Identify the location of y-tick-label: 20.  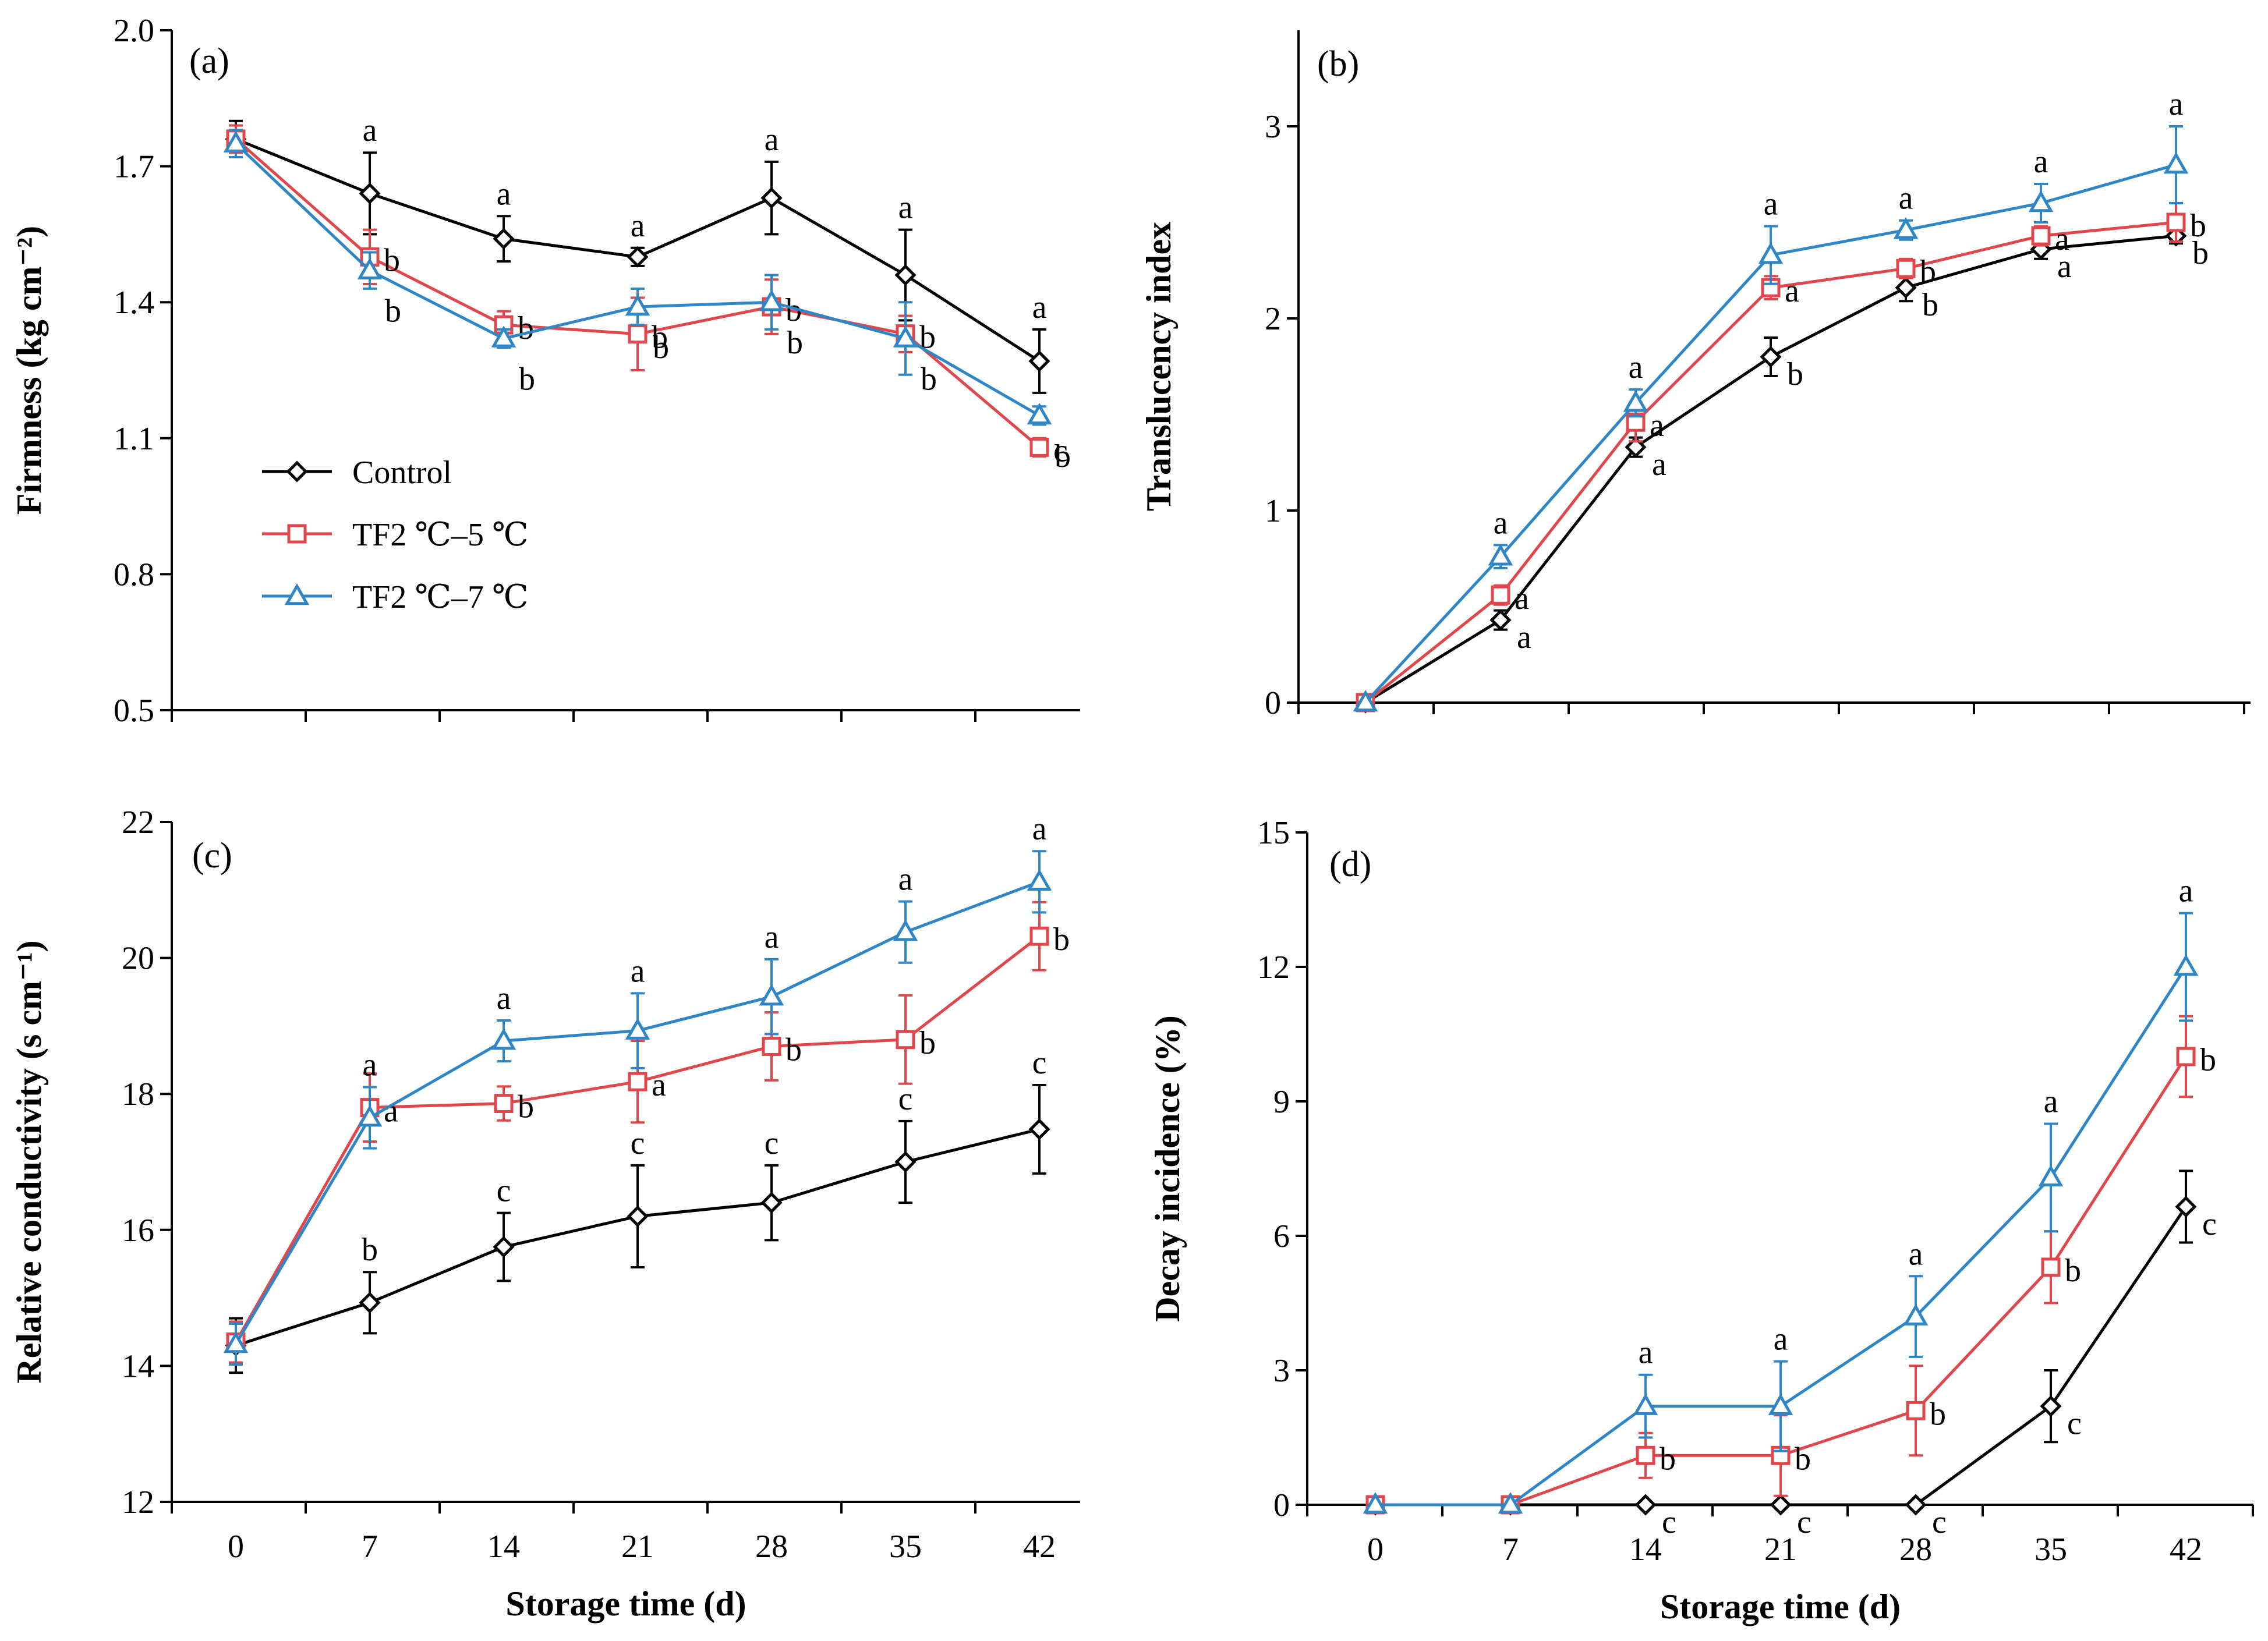
(138, 959).